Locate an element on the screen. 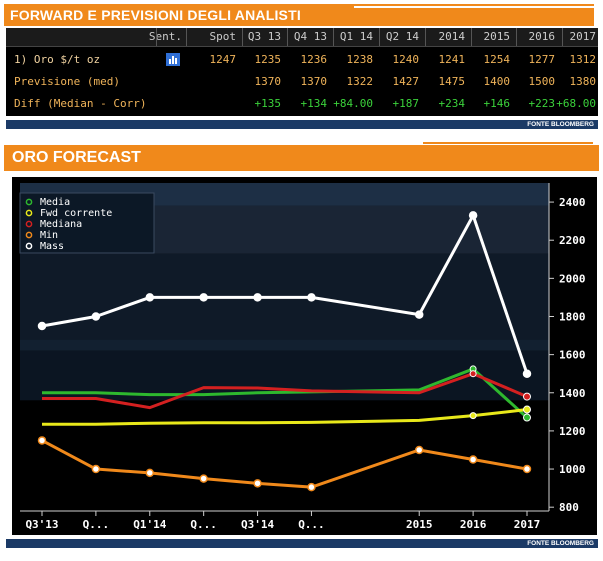 This screenshot has width=603, height=561. table-cell: 1241 is located at coordinates (452, 59).